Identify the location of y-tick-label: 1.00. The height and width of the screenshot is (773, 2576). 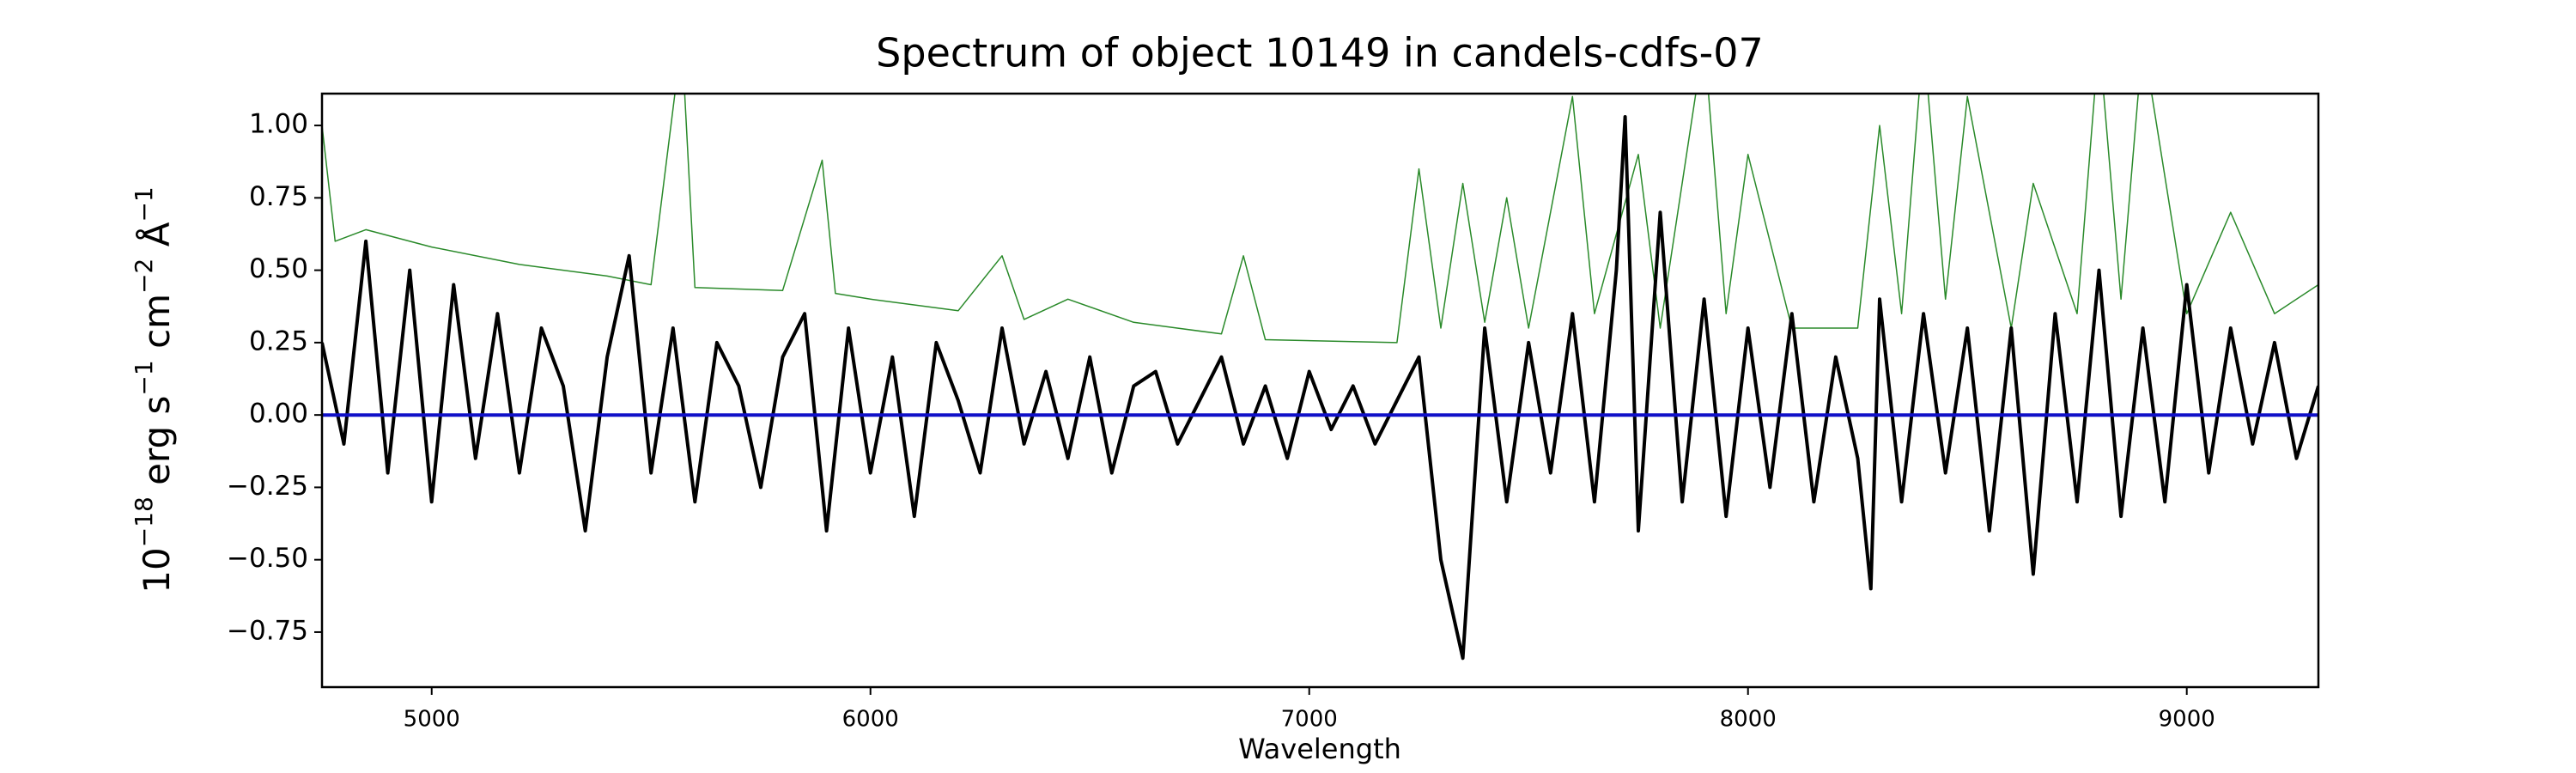
(279, 125).